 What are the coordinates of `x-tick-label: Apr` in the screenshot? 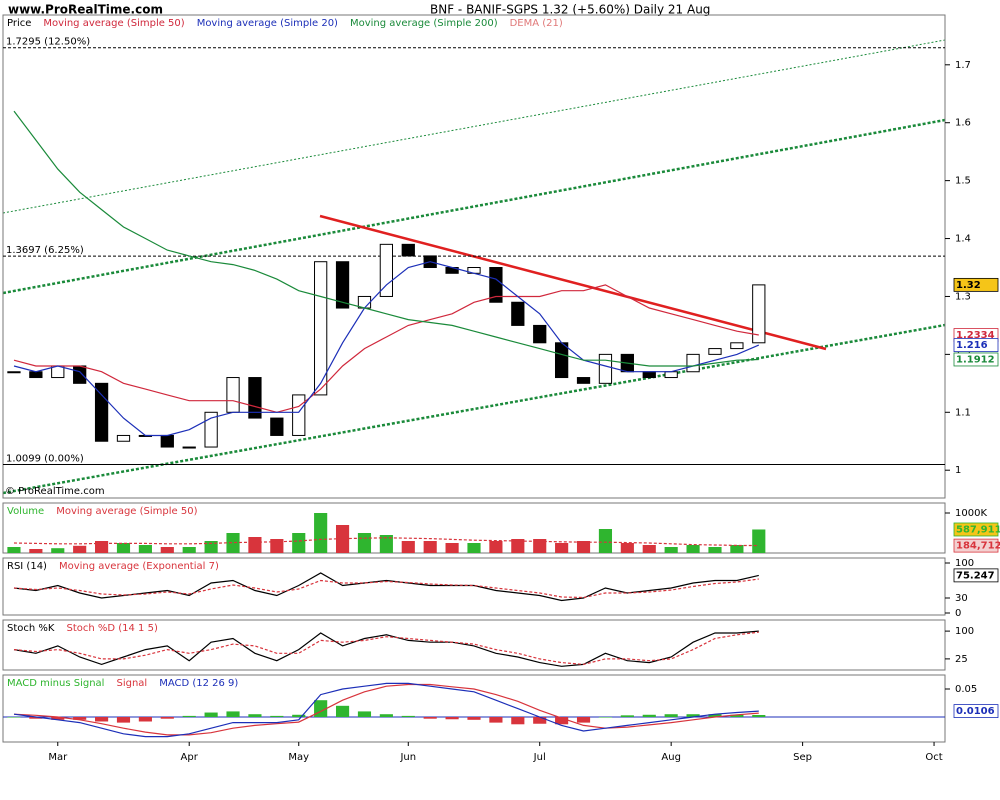 It's located at (190, 757).